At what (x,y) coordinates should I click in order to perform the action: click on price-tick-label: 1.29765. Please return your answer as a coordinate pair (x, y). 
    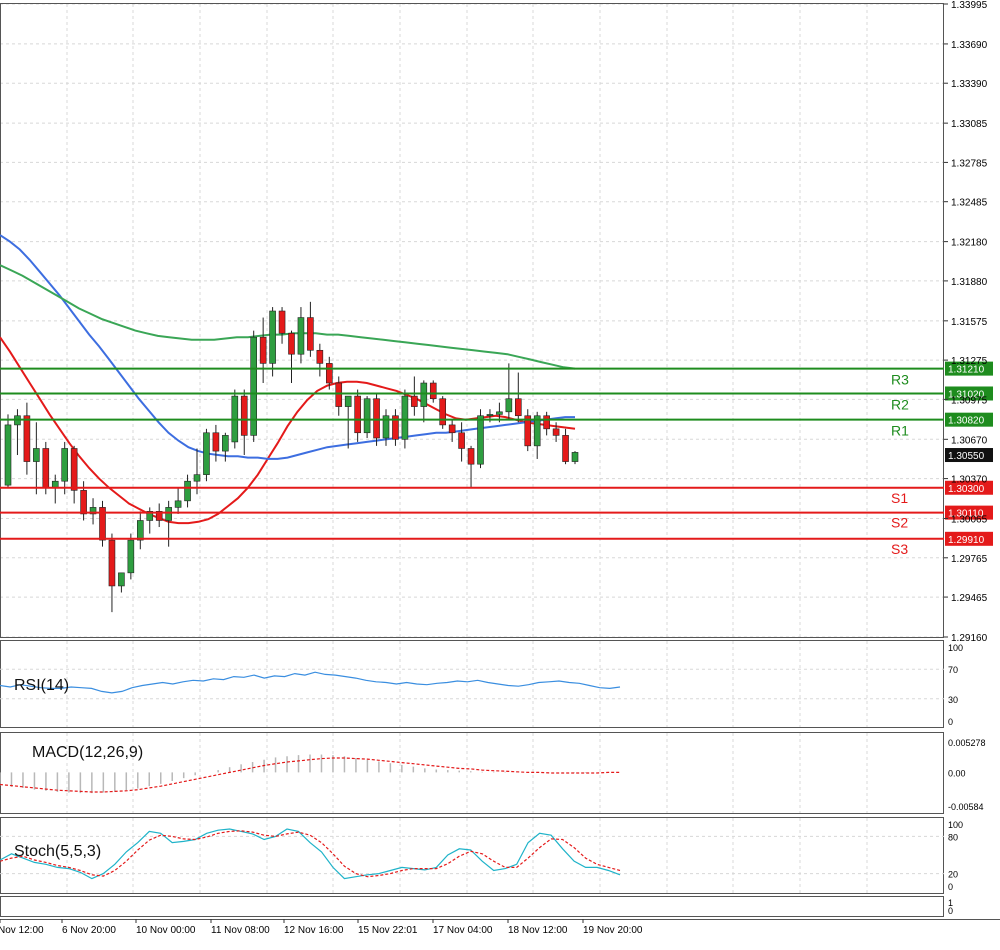
    Looking at the image, I should click on (969, 559).